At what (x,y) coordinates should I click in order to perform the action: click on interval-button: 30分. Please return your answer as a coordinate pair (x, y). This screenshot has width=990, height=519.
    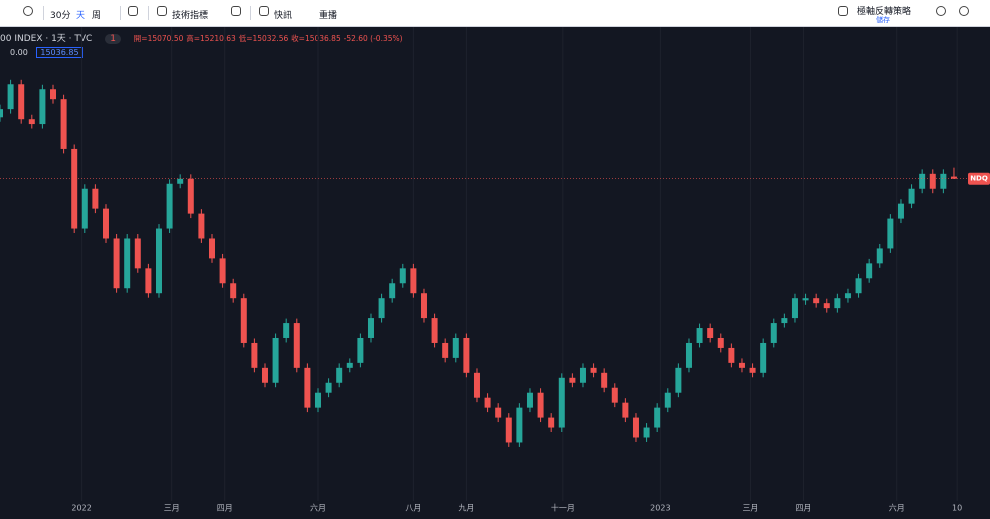
    Looking at the image, I should click on (60, 16).